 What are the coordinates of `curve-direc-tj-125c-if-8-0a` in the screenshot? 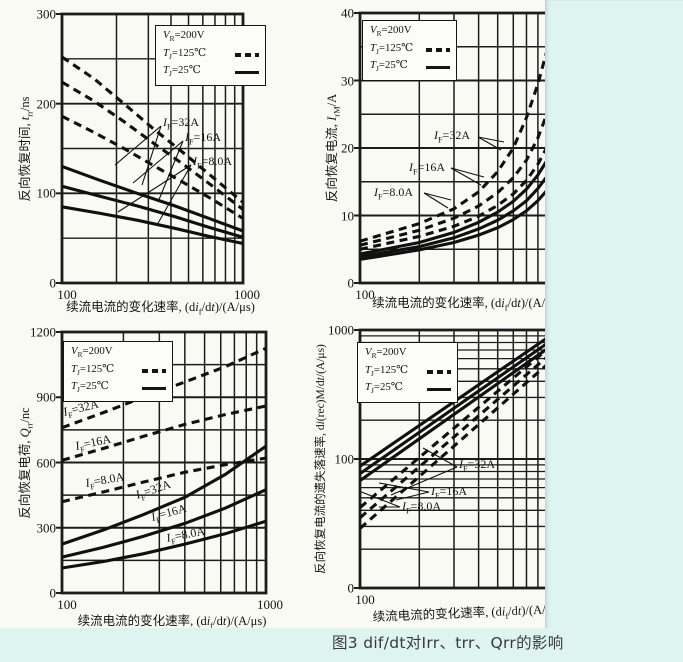 It's located at (458, 442).